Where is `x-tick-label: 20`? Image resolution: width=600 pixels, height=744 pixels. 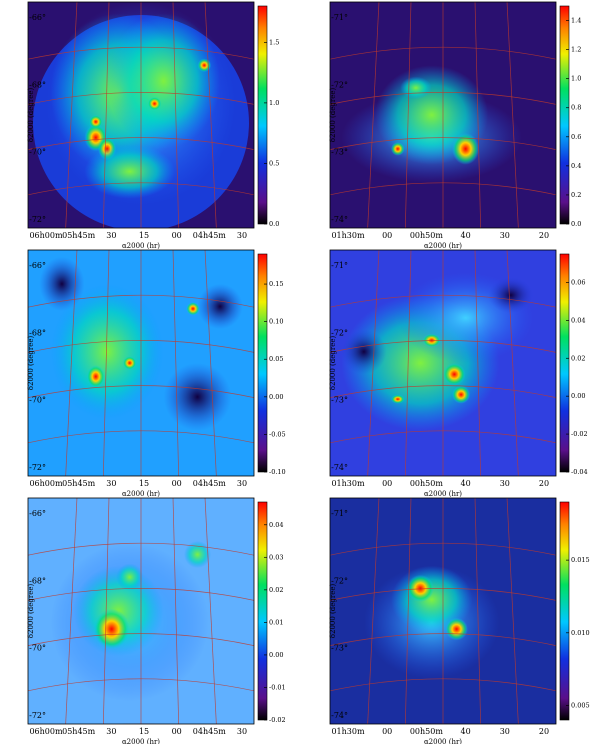
x-tick-label: 20 is located at coordinates (544, 731).